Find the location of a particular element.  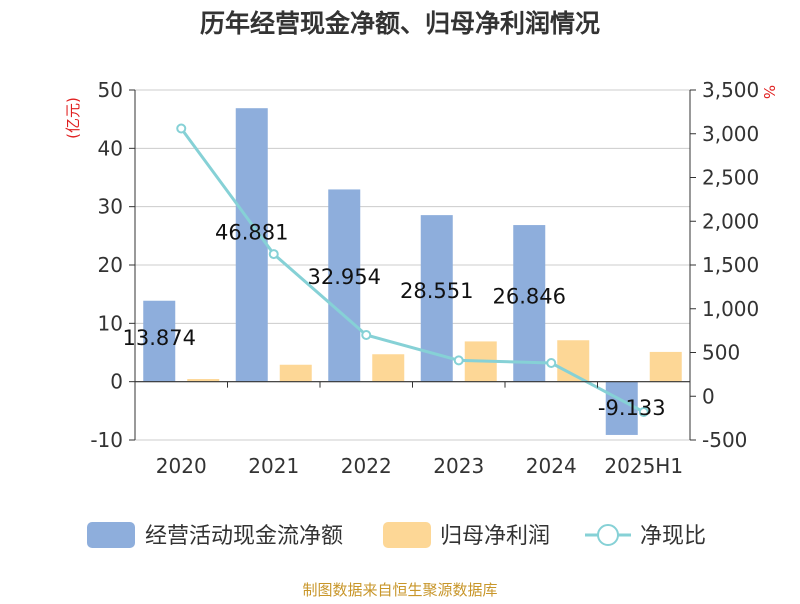

legend-layer: 经营活动现金流净额 归母净利润 净现比 is located at coordinates (396, 535).